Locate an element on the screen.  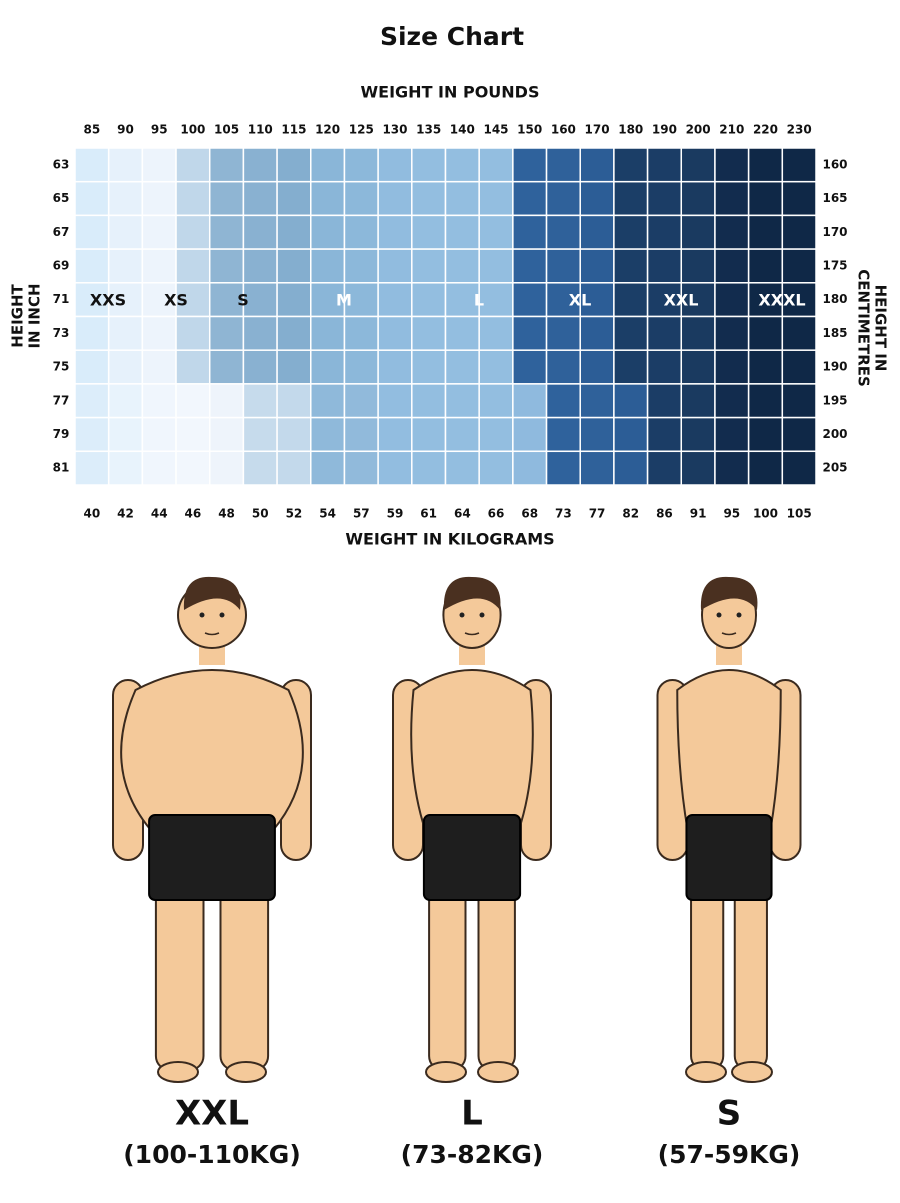
pound-label: 180 is located at coordinates (630, 130).